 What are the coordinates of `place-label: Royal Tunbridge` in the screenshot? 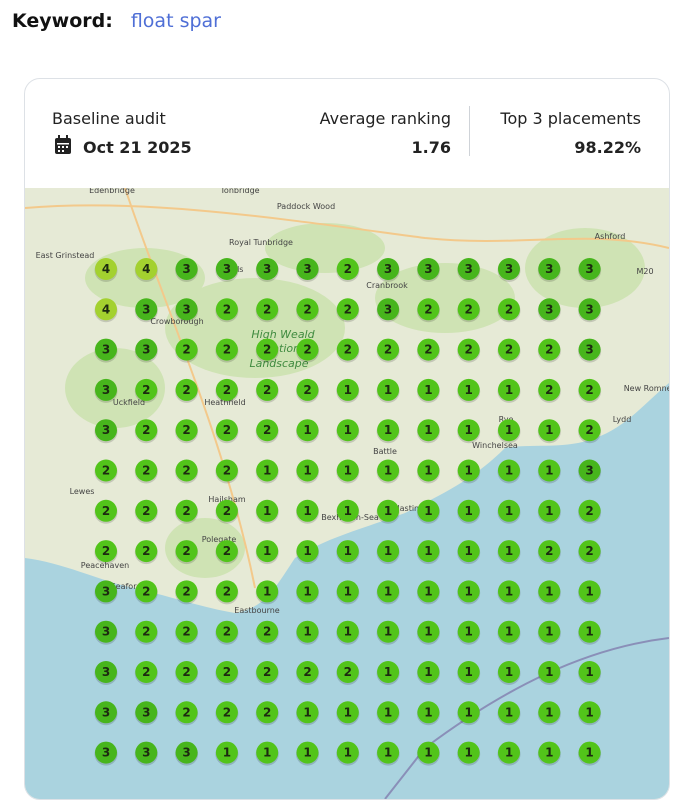 It's located at (261, 242).